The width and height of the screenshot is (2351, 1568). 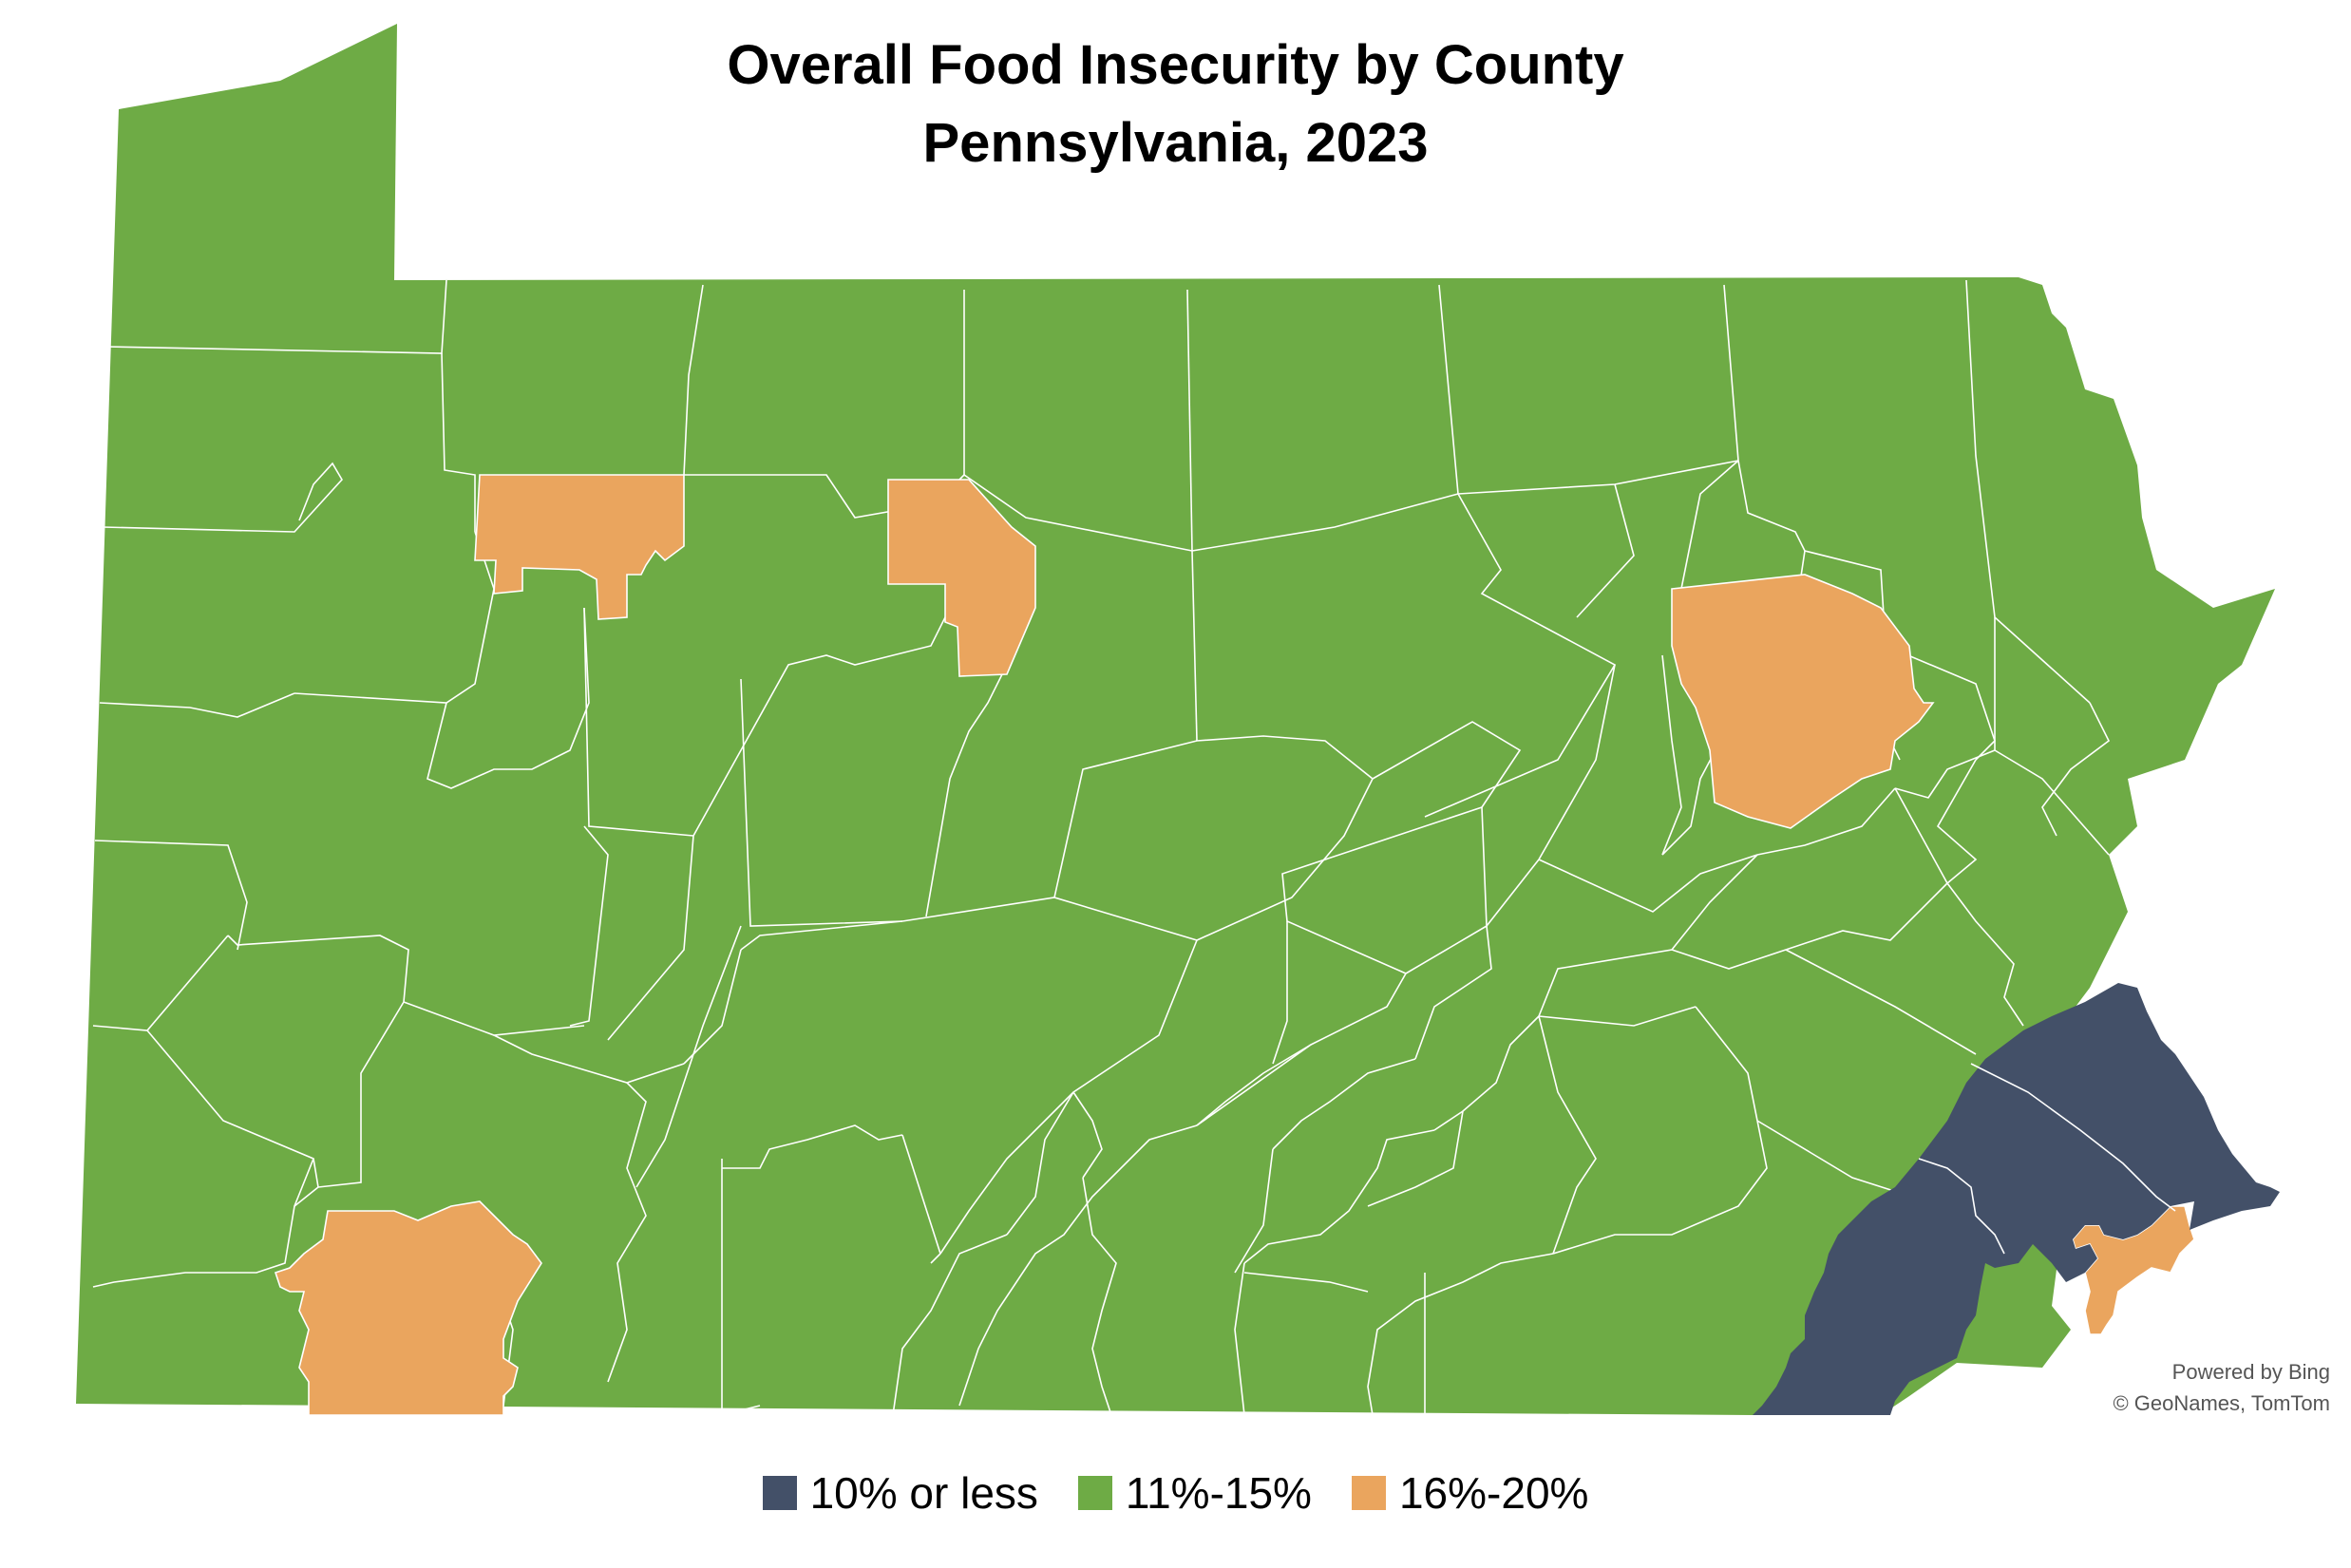 I want to click on map-title-line2: Pennsylvania, 2023, so click(x=1175, y=143).